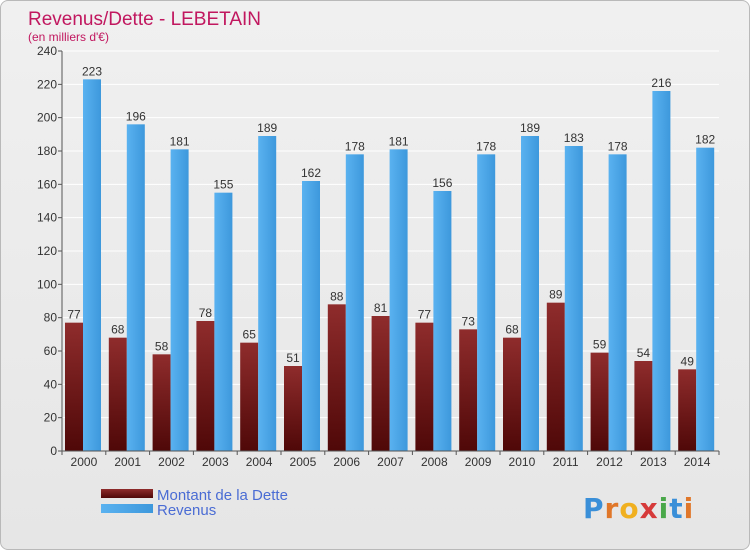 The height and width of the screenshot is (550, 750). I want to click on chart-subtitle: (en milliers d'€), so click(68, 37).